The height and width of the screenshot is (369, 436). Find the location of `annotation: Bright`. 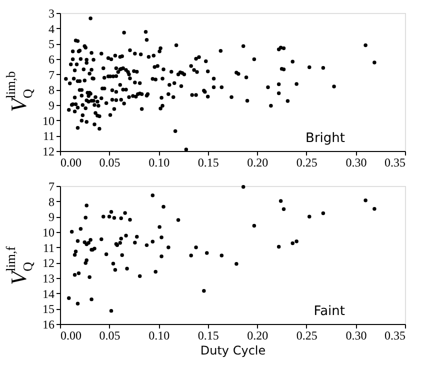

annotation: Bright is located at coordinates (325, 138).